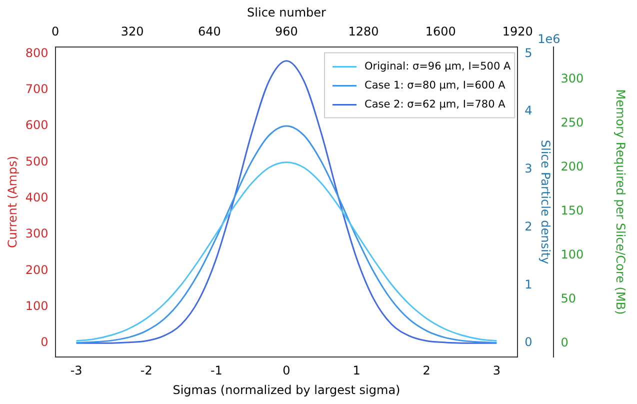  What do you see at coordinates (549, 39) in the screenshot?
I see `text: 1e6` at bounding box center [549, 39].